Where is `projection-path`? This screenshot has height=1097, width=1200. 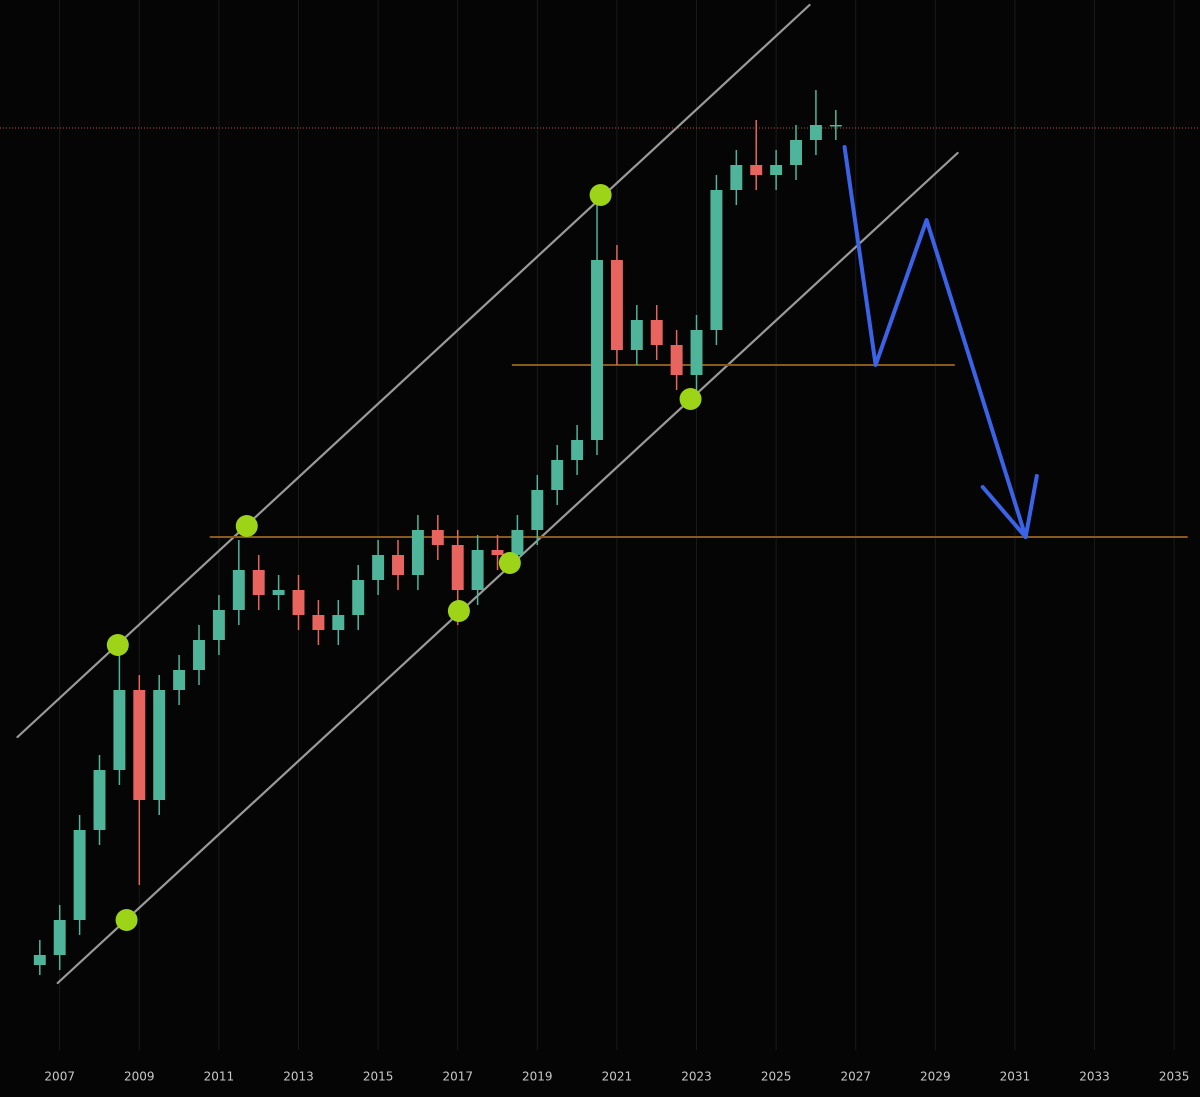 projection-path is located at coordinates (935, 342).